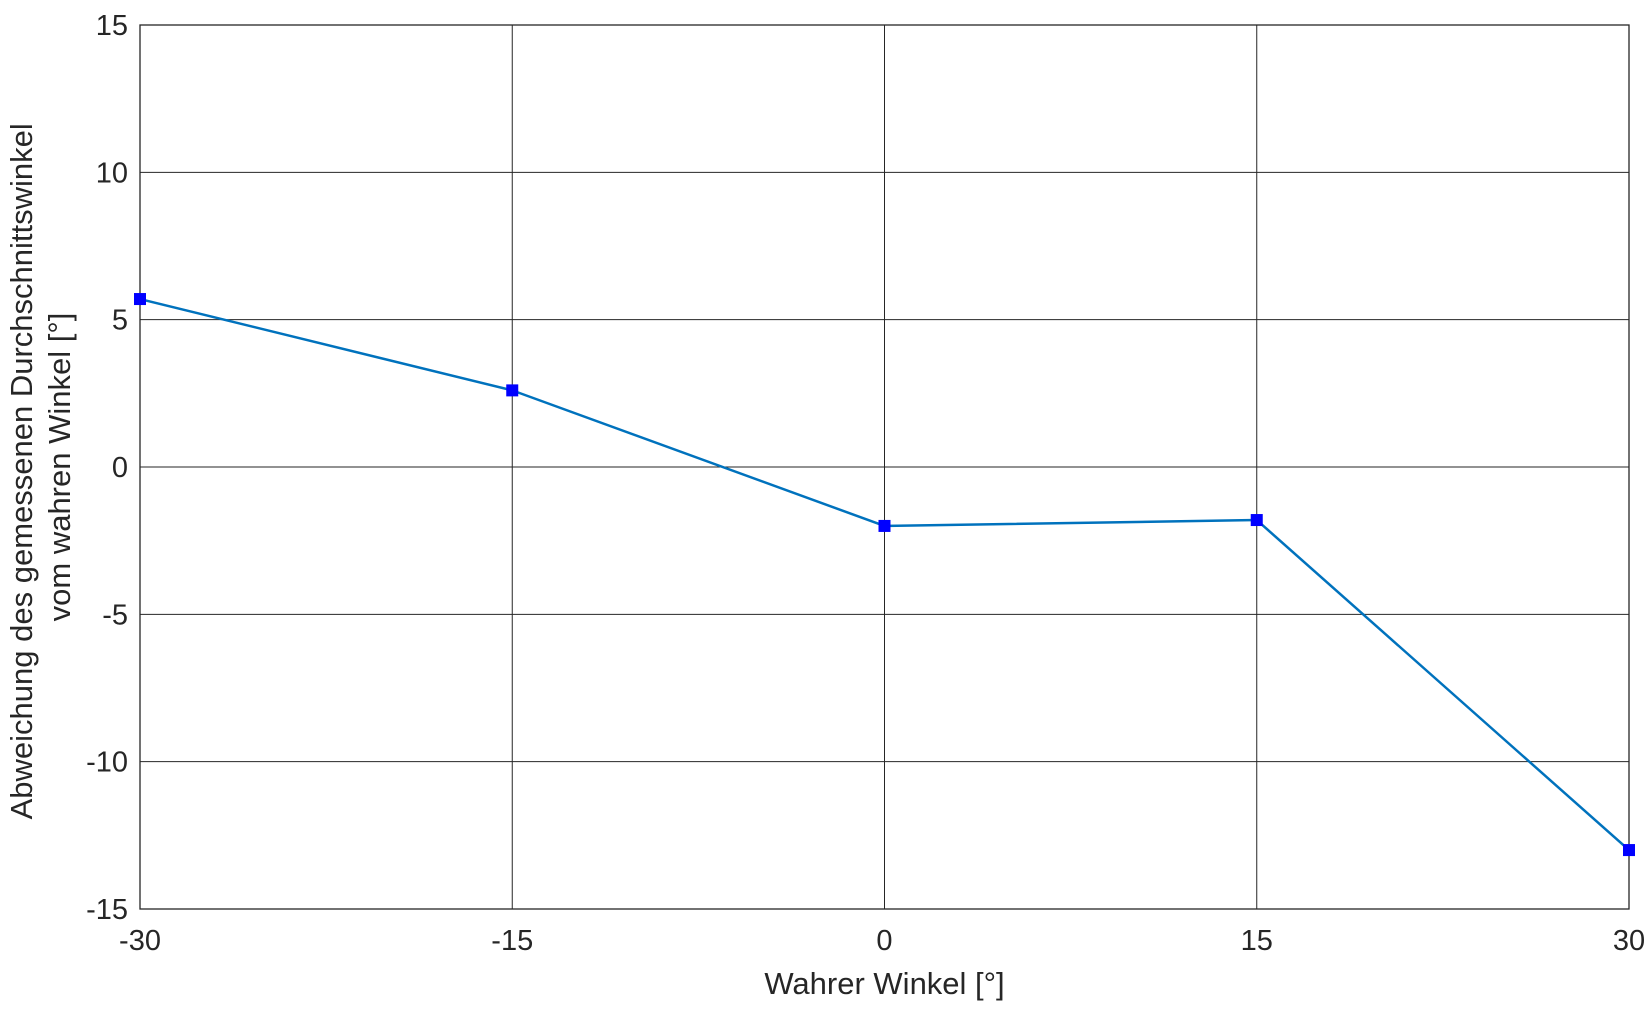 Image resolution: width=1651 pixels, height=1010 pixels. I want to click on y-axis-ticks: -15 -10 -5 0 5 10 15, so click(107, 468).